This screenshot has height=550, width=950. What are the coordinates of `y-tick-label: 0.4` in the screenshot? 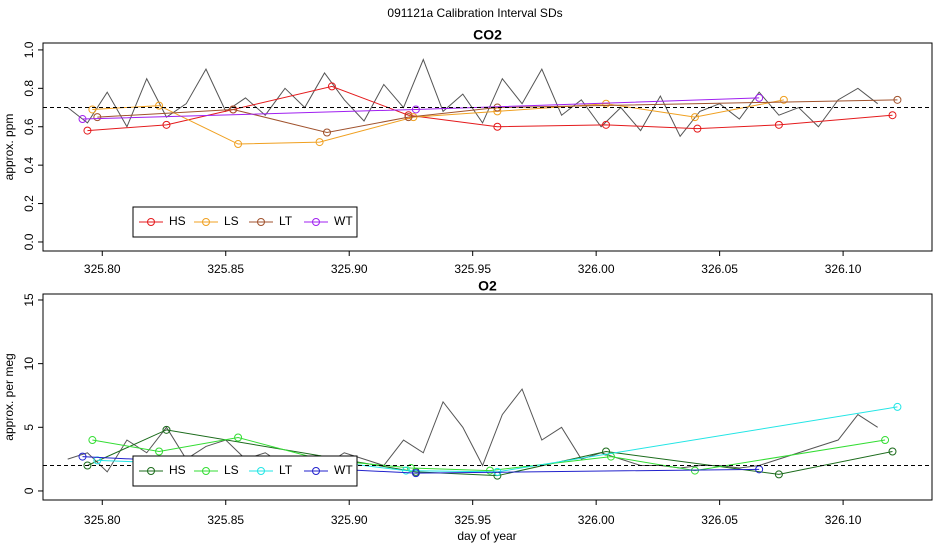 It's located at (29, 164).